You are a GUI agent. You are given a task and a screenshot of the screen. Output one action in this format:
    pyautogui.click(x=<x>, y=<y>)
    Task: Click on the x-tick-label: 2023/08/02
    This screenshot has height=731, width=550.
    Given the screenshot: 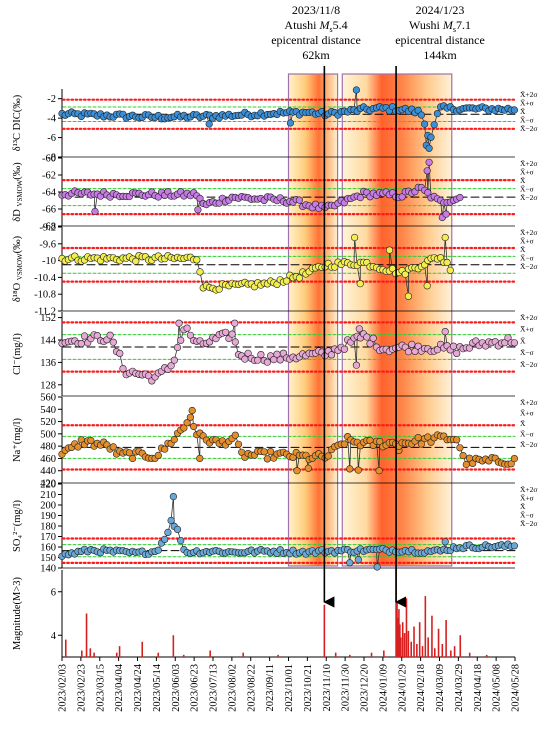 What is the action you would take?
    pyautogui.click(x=232, y=688)
    